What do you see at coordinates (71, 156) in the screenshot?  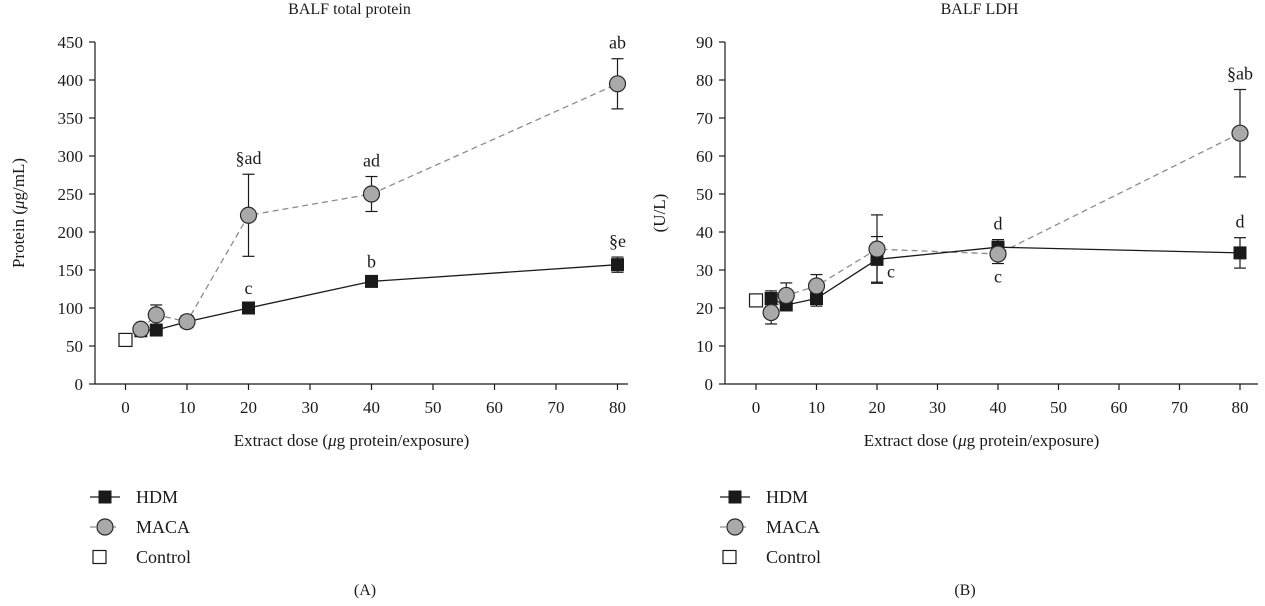 I see `y-tick-label: 300` at bounding box center [71, 156].